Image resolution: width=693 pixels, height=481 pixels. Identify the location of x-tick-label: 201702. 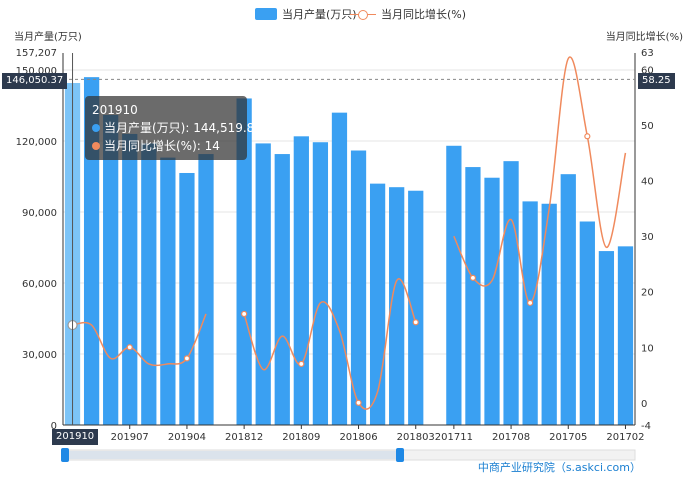
(625, 437).